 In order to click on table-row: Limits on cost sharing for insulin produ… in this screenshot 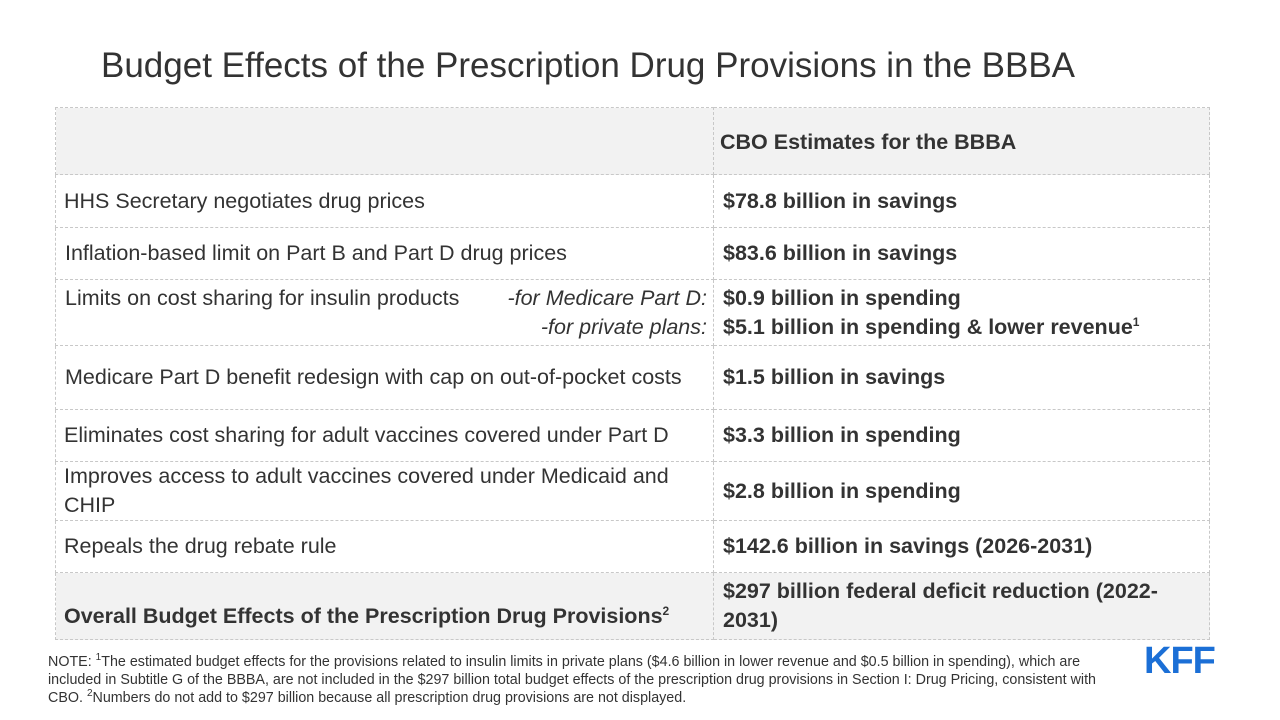, I will do `click(632, 312)`.